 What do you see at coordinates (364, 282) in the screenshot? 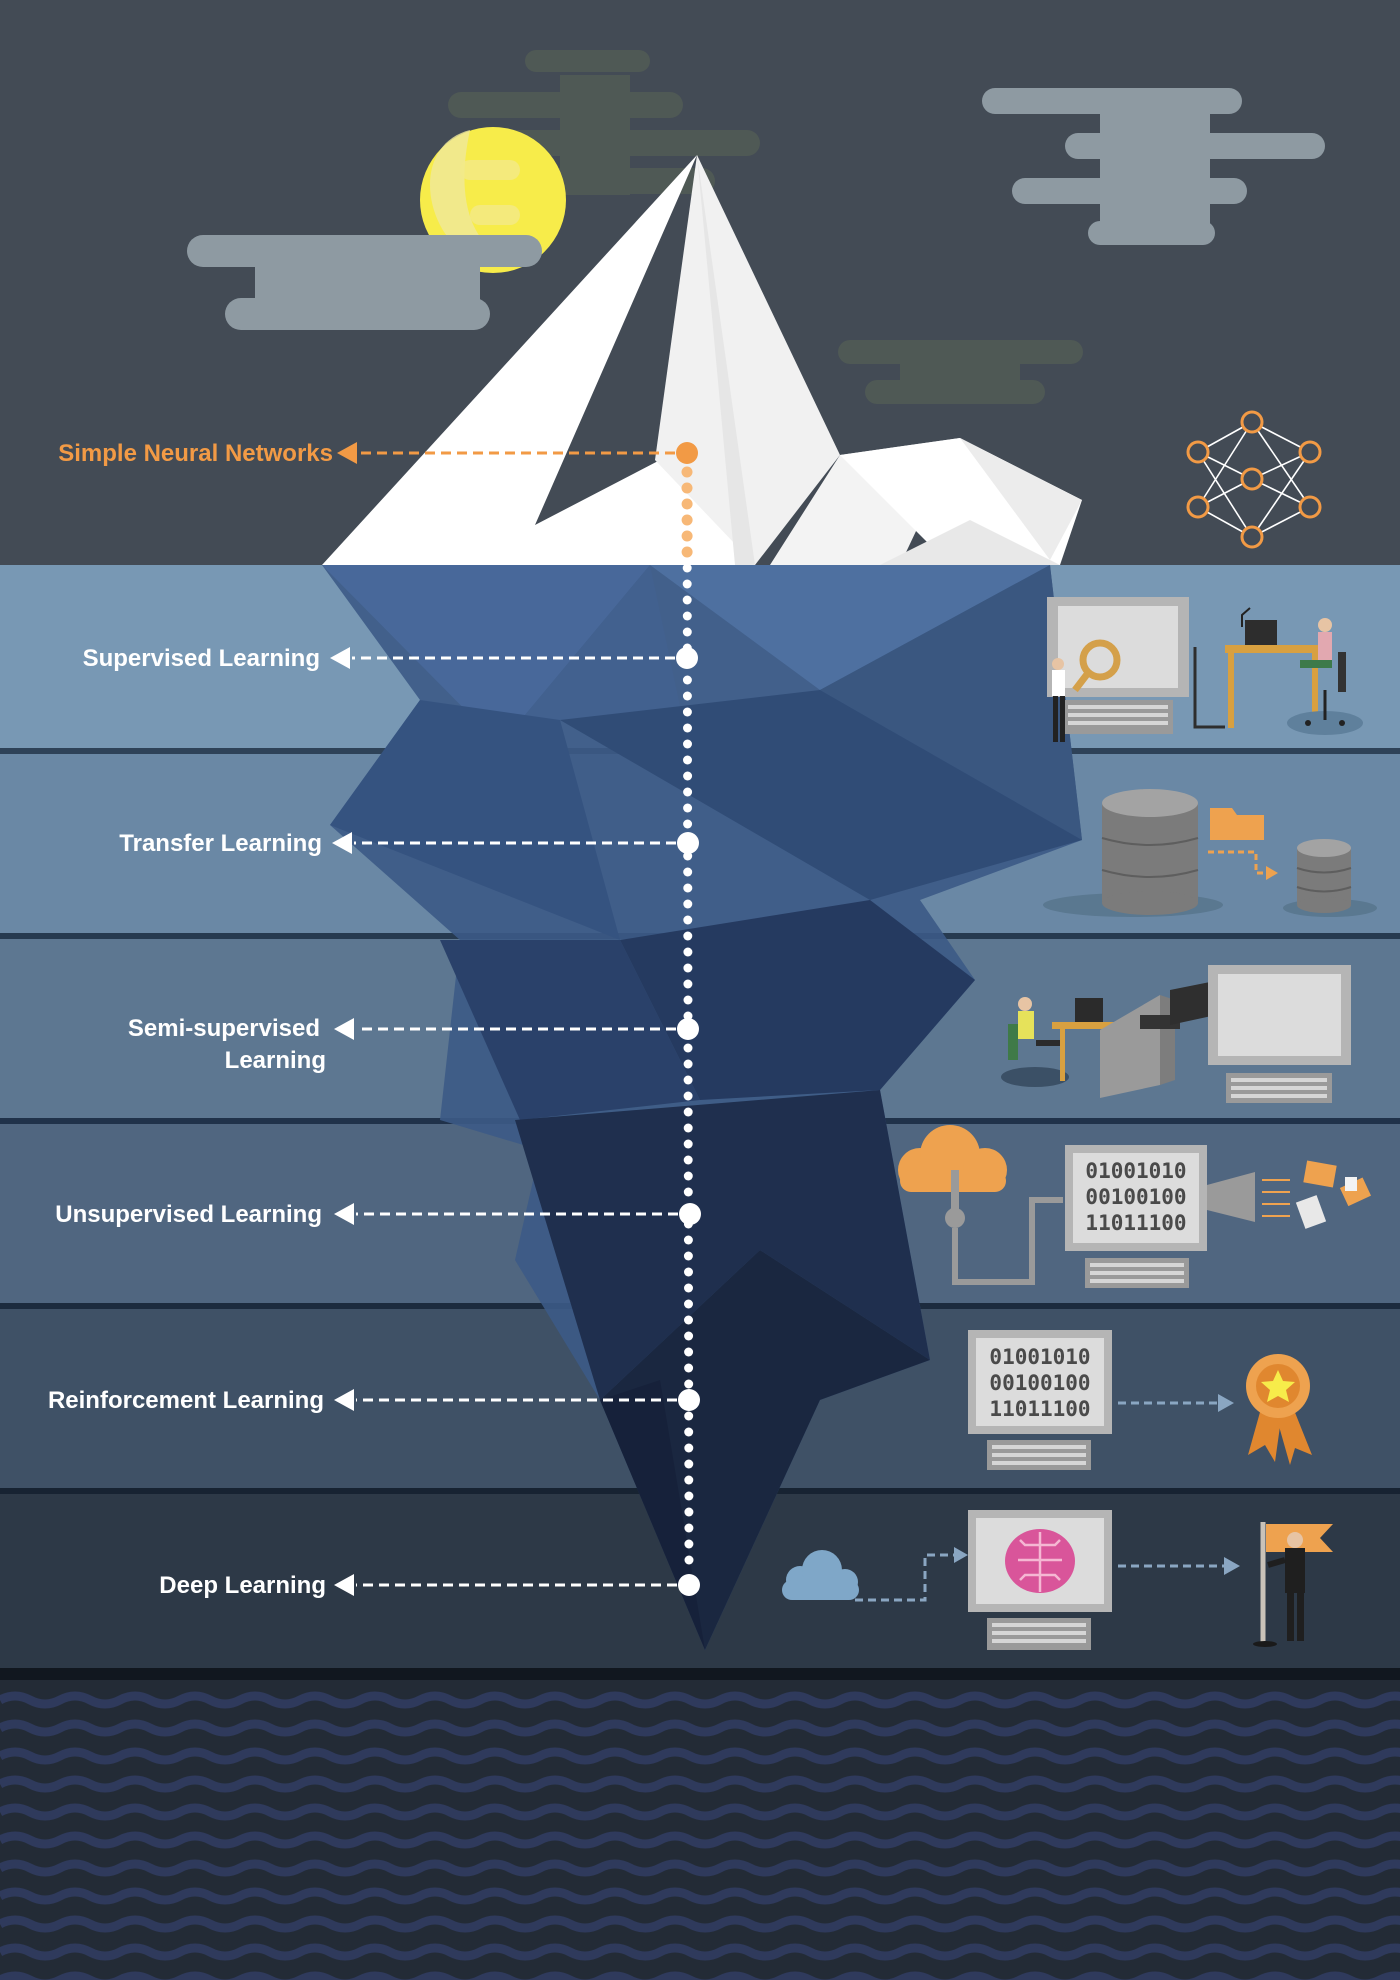
I see `cloud-left` at bounding box center [364, 282].